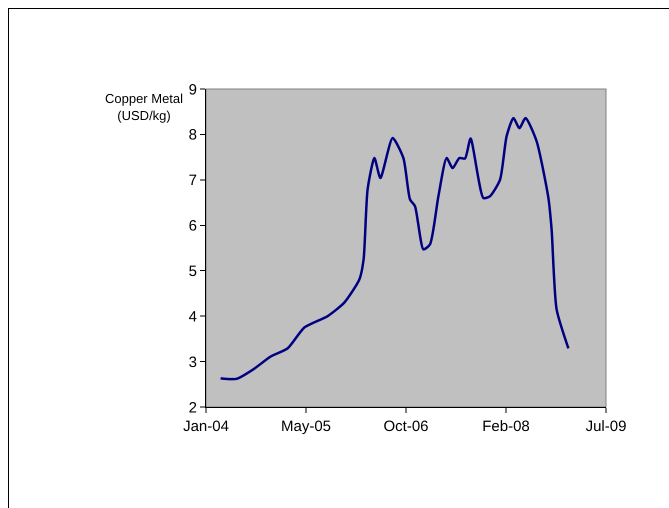 Image resolution: width=669 pixels, height=508 pixels. I want to click on y-tick-label: 7, so click(192, 181).